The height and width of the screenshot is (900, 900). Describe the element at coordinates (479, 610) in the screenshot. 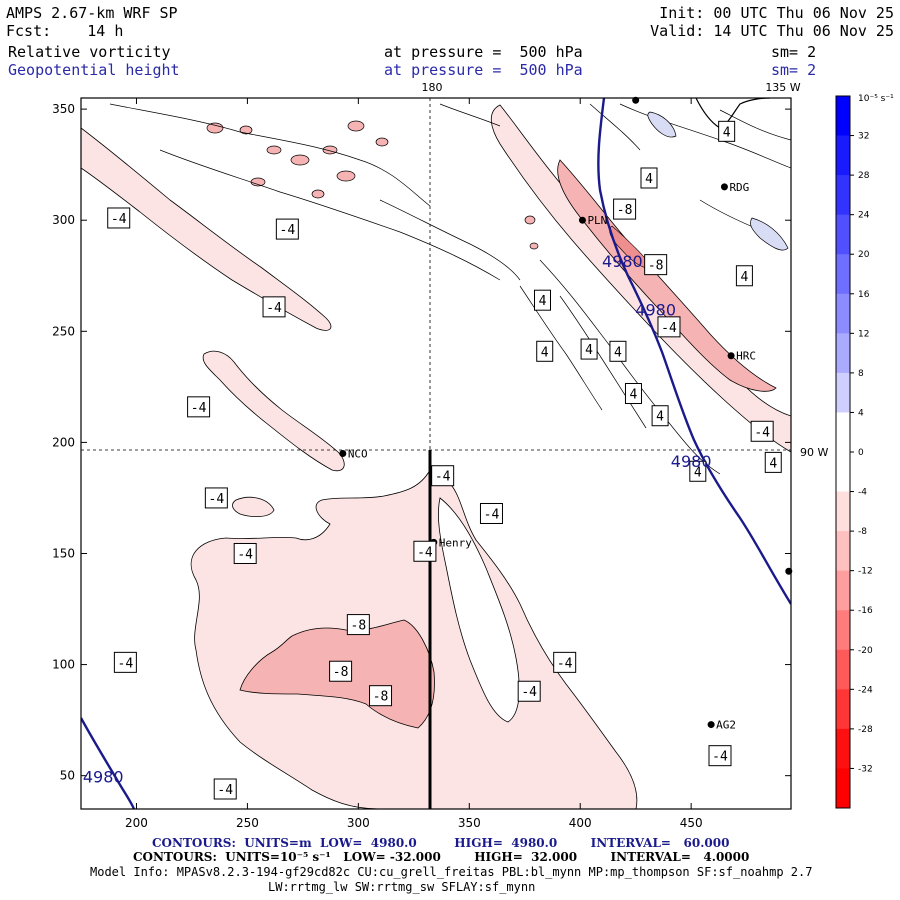

I see `zero-contour-gap` at that location.